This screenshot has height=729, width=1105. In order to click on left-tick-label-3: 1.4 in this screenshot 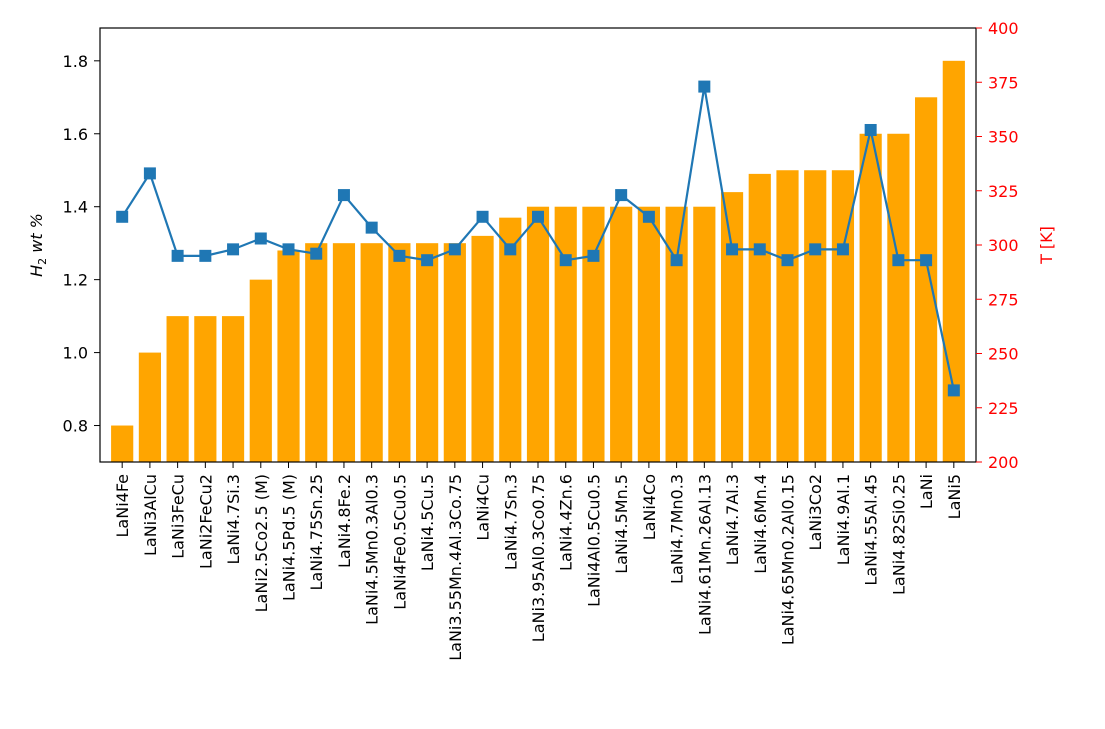, I will do `click(75, 207)`.